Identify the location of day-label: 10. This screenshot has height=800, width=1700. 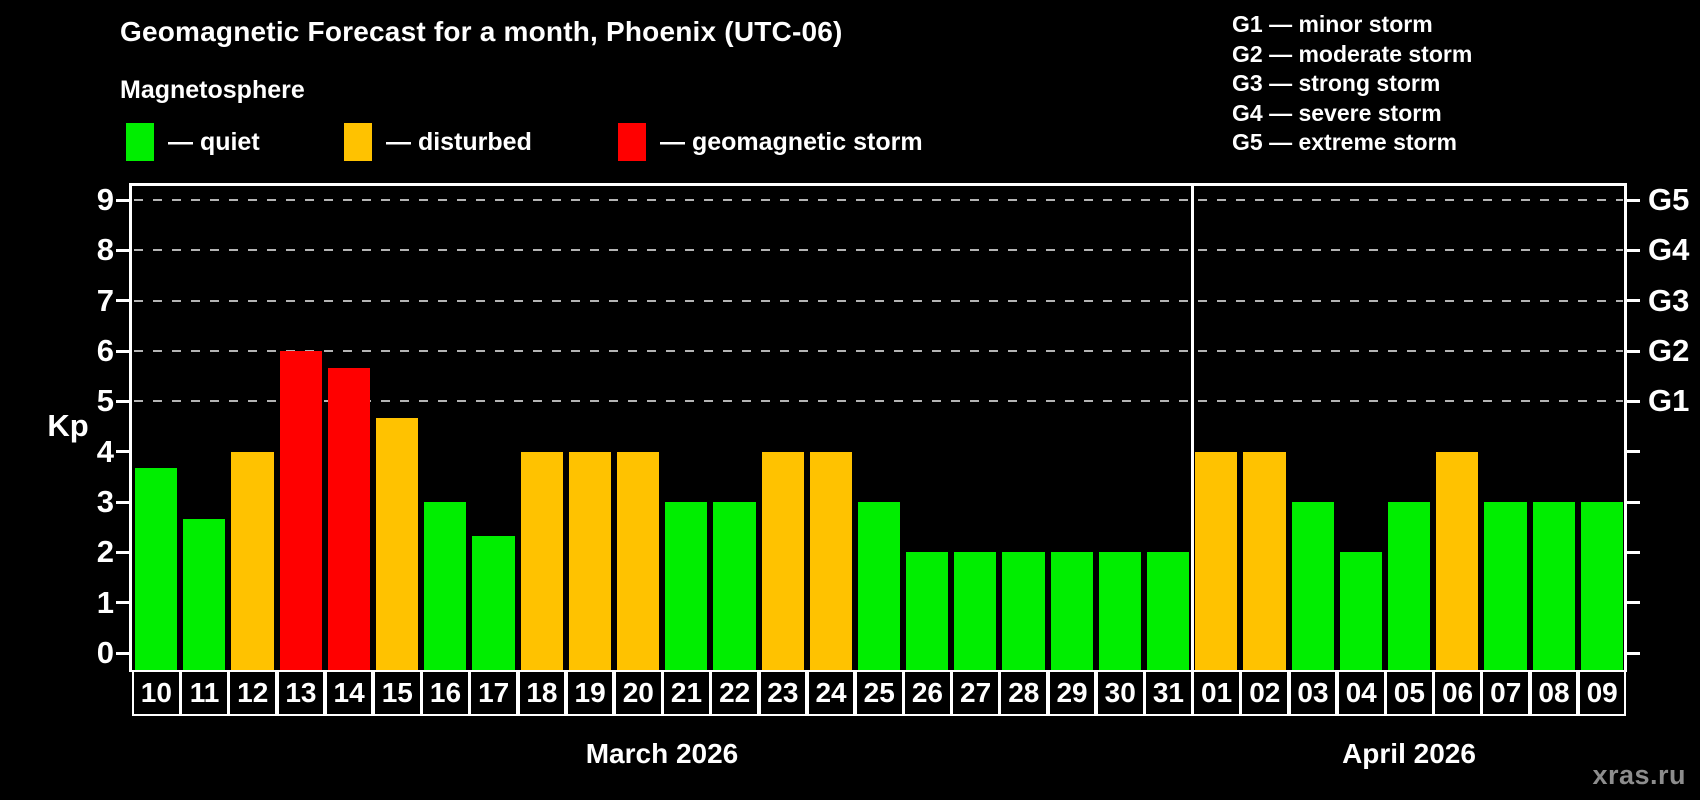
(156, 693).